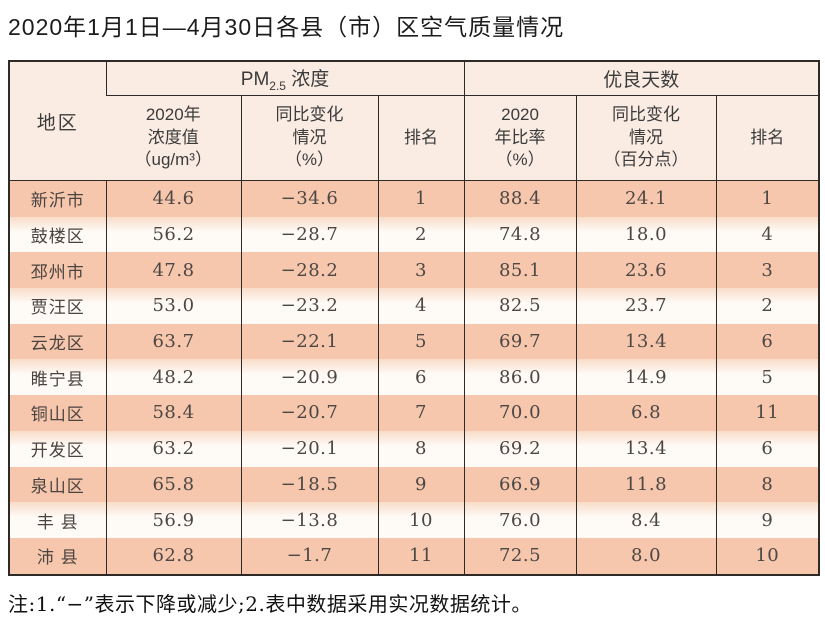  What do you see at coordinates (421, 556) in the screenshot?
I see `pm25-rank-cell: 11` at bounding box center [421, 556].